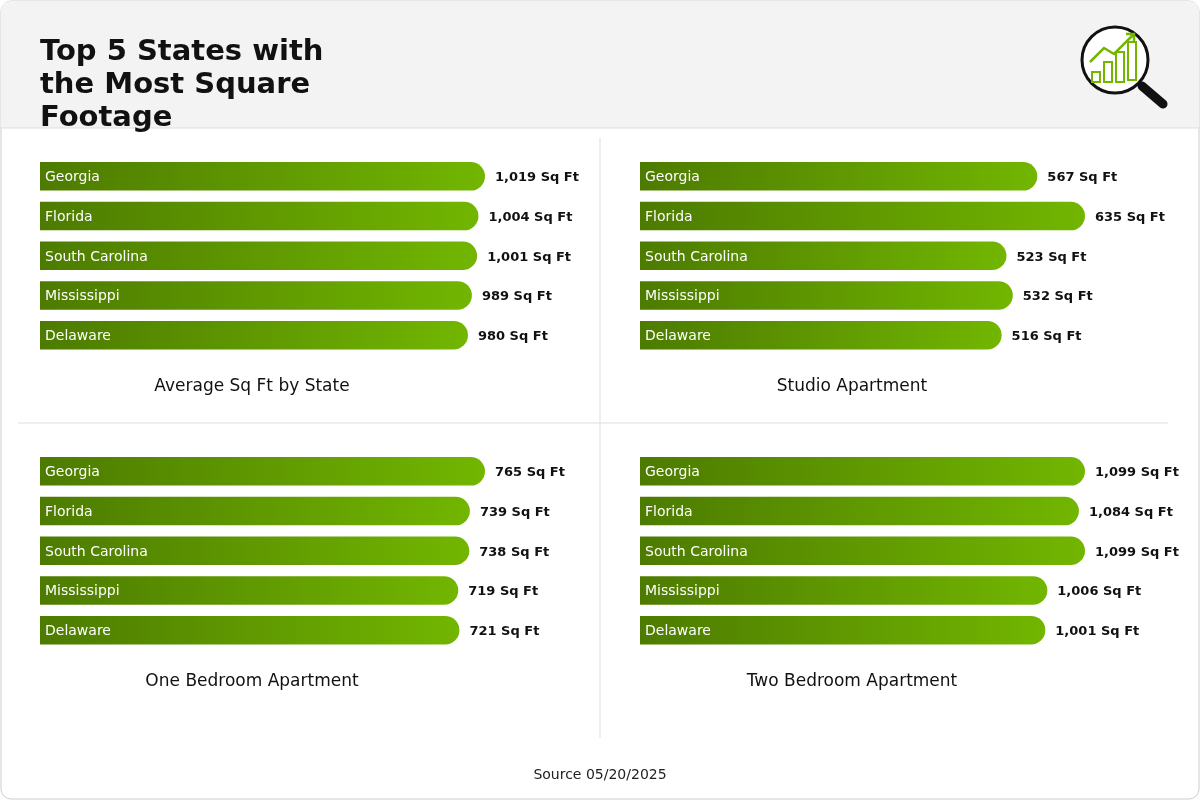  I want to click on text: One Bedroom Apartment, so click(252, 680).